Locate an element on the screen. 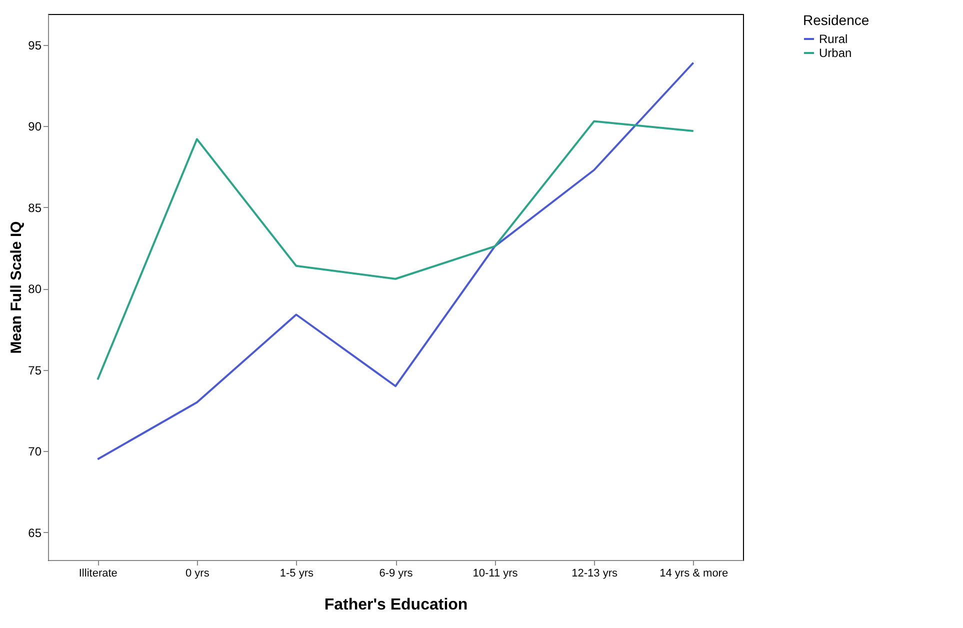 The width and height of the screenshot is (963, 628). legend-title: Residence is located at coordinates (836, 20).